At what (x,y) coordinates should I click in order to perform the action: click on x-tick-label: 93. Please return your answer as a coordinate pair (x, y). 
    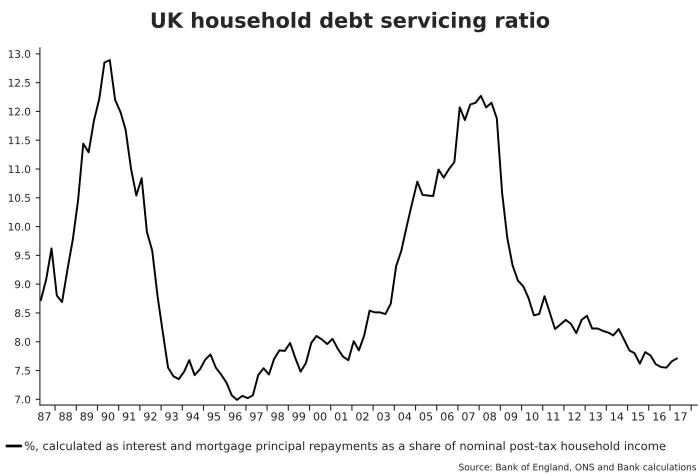
    Looking at the image, I should click on (171, 416).